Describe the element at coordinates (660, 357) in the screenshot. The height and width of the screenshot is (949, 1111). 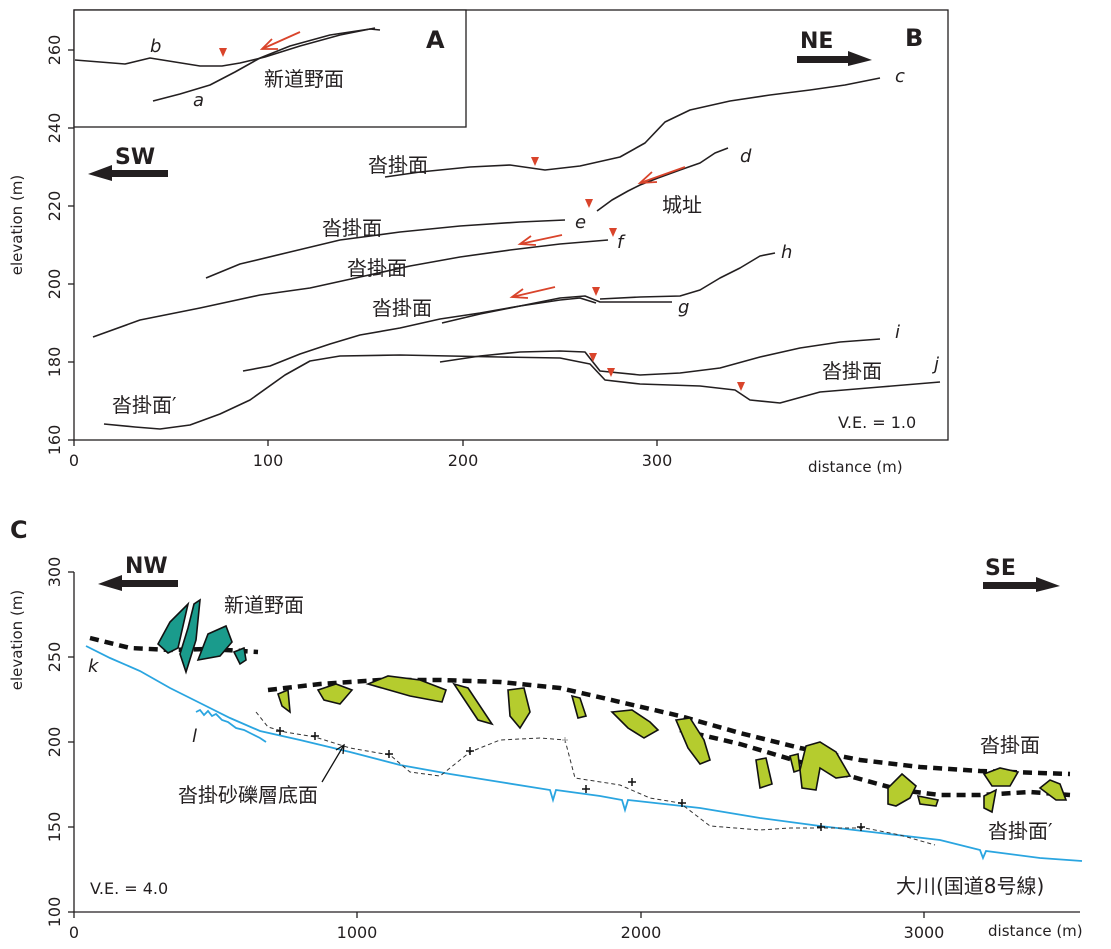
I see `profile-j` at that location.